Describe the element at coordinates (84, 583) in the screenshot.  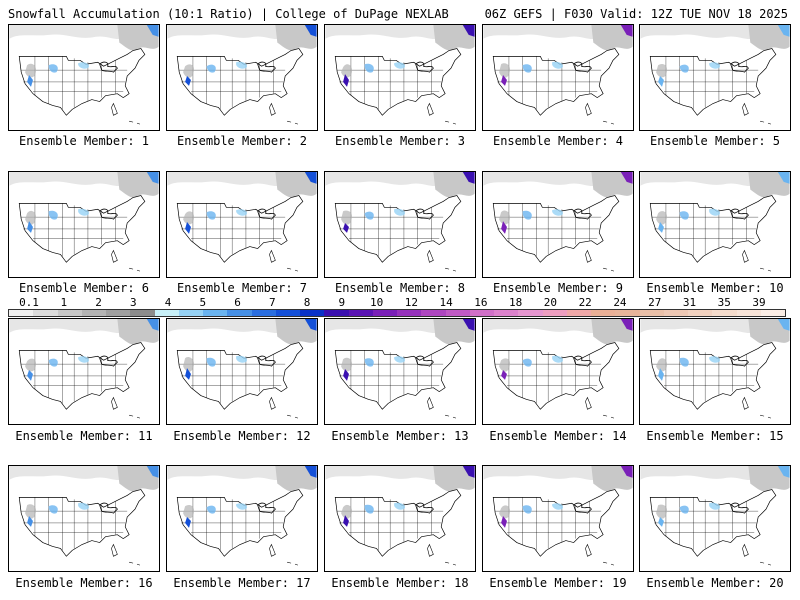
I see `ensemble-member-caption: Ensemble Member: 16` at that location.